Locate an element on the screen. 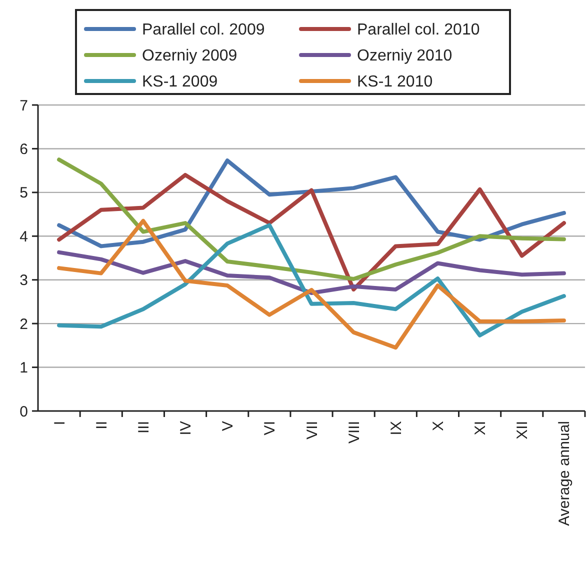  y-tick-label: 2 is located at coordinates (24, 324).